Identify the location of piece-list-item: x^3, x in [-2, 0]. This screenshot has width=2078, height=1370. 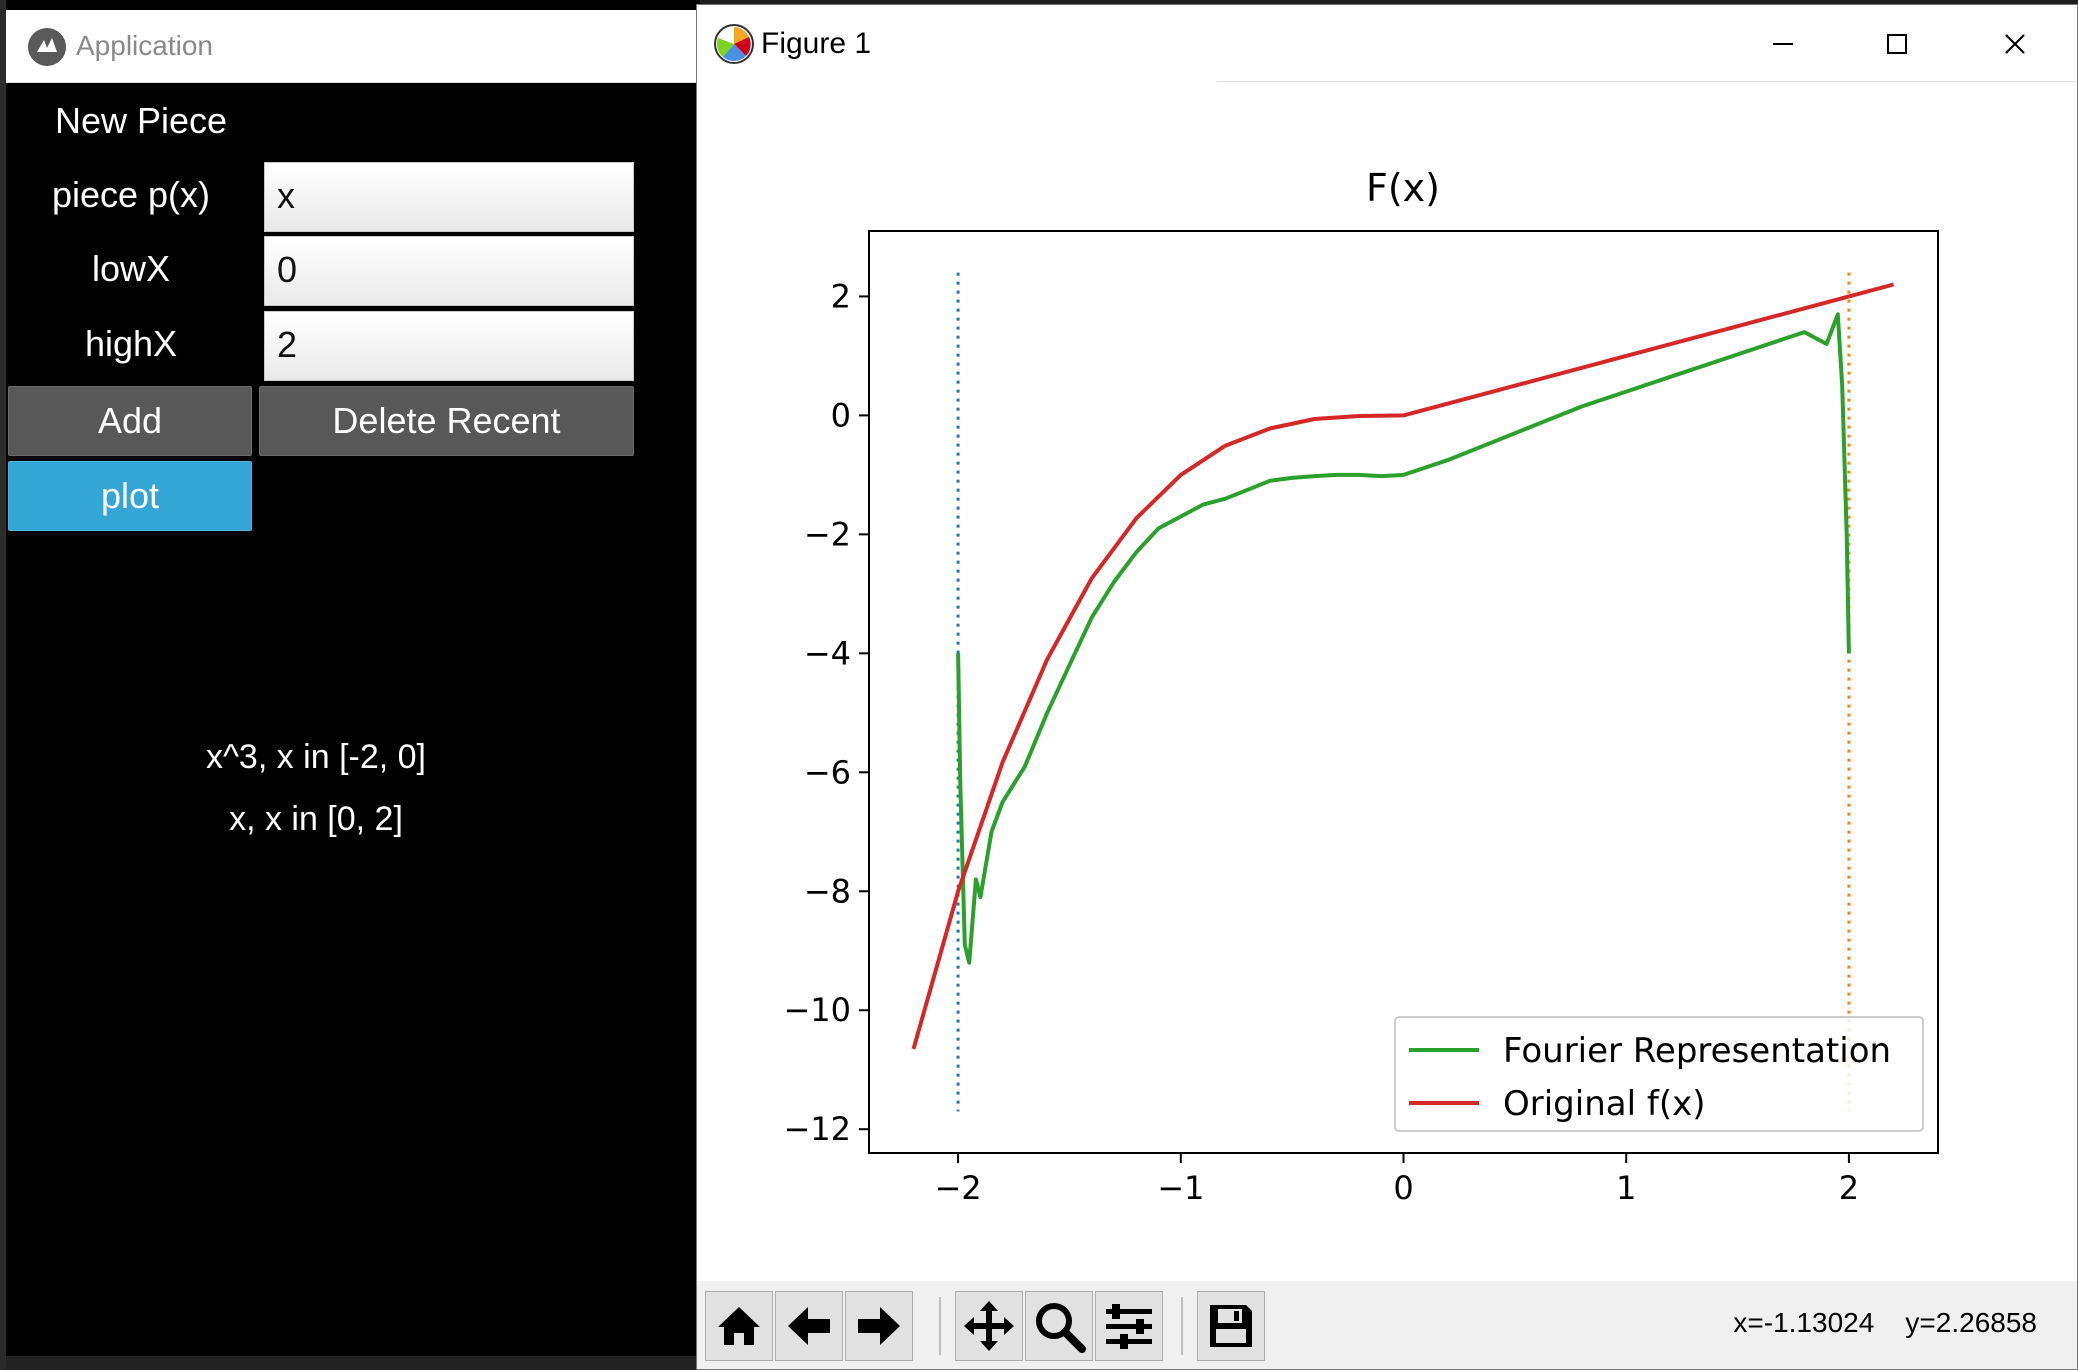
(316, 757).